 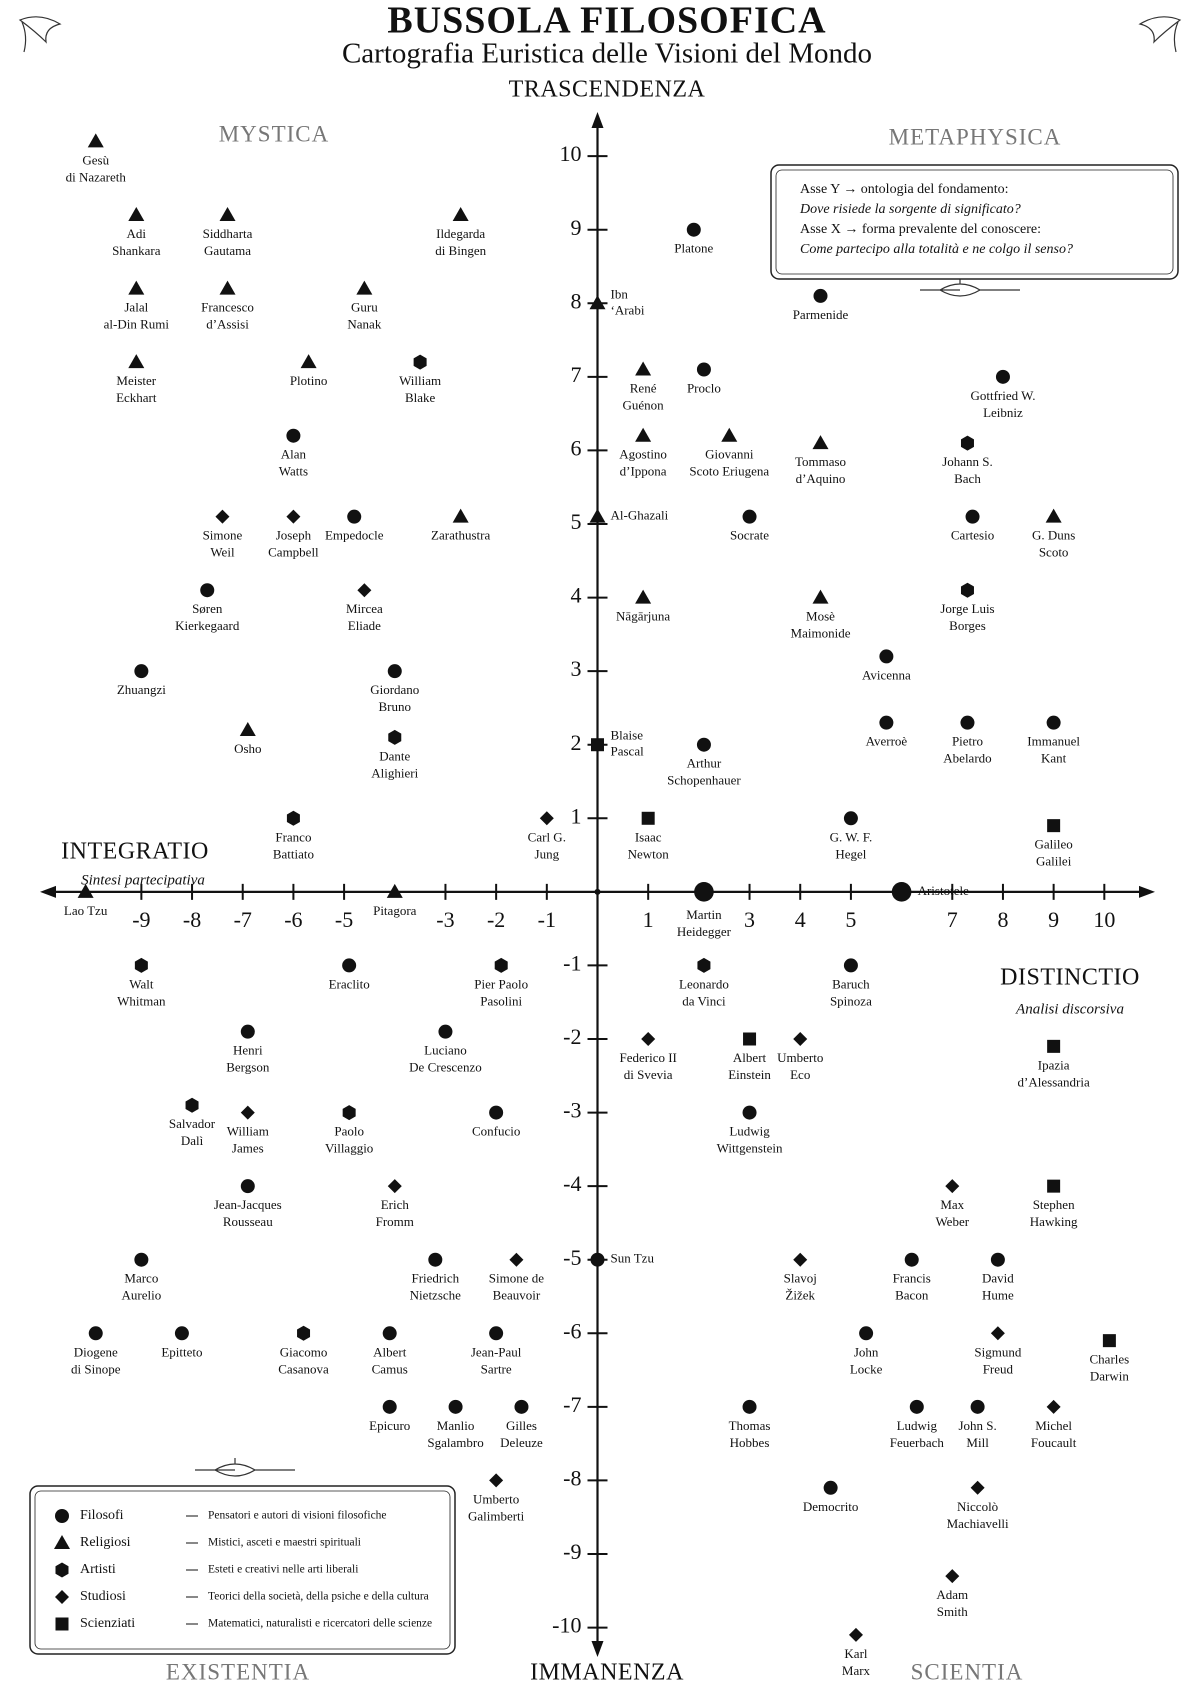 I want to click on point-label: John, so click(x=866, y=1351).